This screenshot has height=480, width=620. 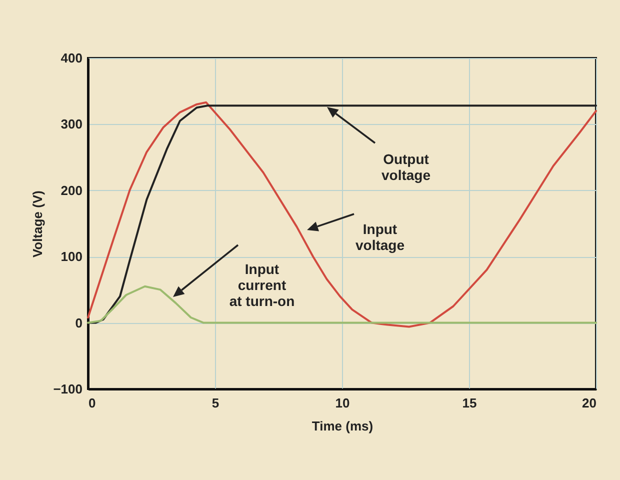 What do you see at coordinates (589, 403) in the screenshot?
I see `x-tick-label: 20` at bounding box center [589, 403].